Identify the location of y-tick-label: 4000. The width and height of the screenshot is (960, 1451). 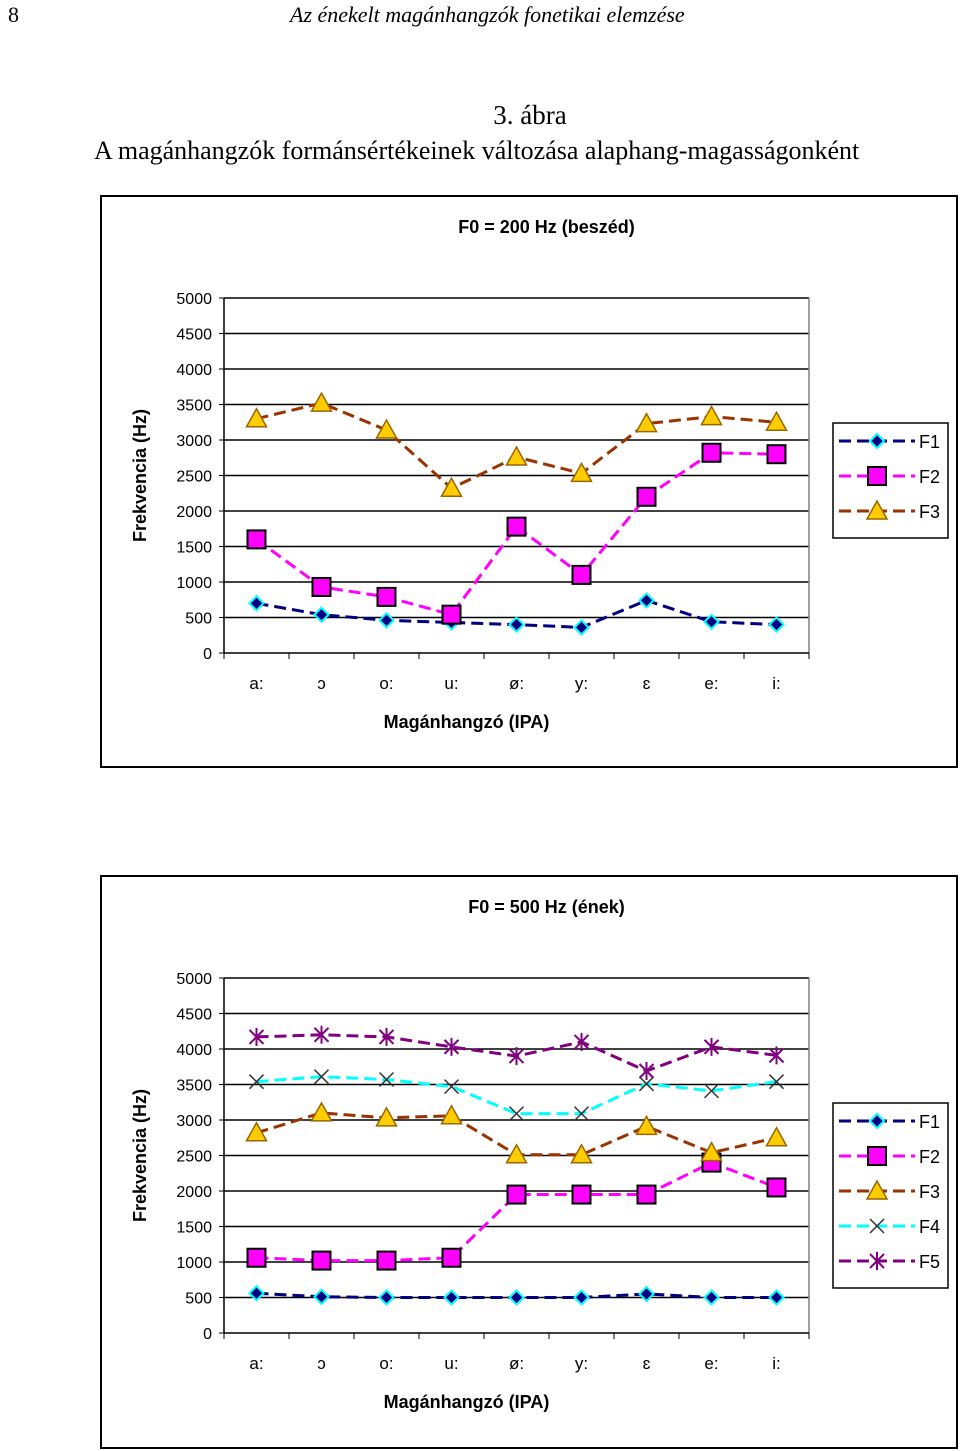
(194, 1050).